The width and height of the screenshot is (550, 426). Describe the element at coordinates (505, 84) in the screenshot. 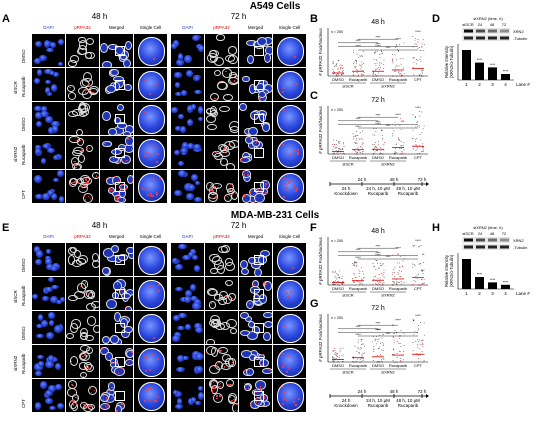

I see `bar-lane-label: 4` at that location.